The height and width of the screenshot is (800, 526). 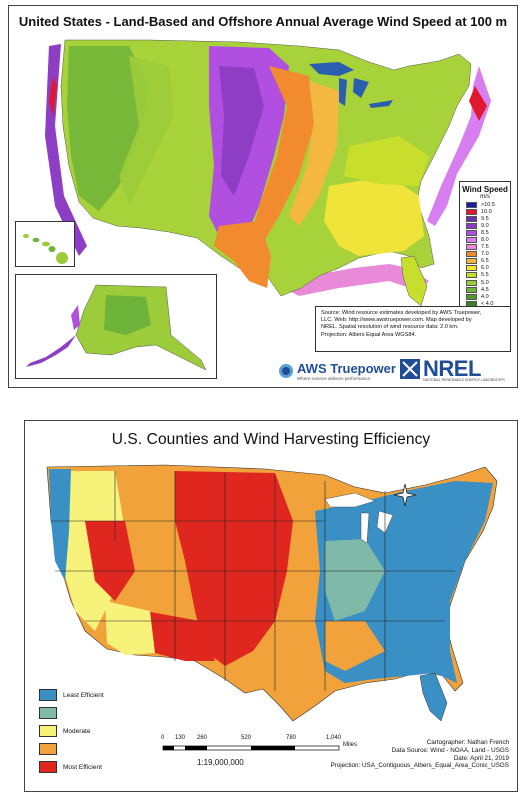 What do you see at coordinates (485, 275) in the screenshot?
I see `legend-label: 5.5` at bounding box center [485, 275].